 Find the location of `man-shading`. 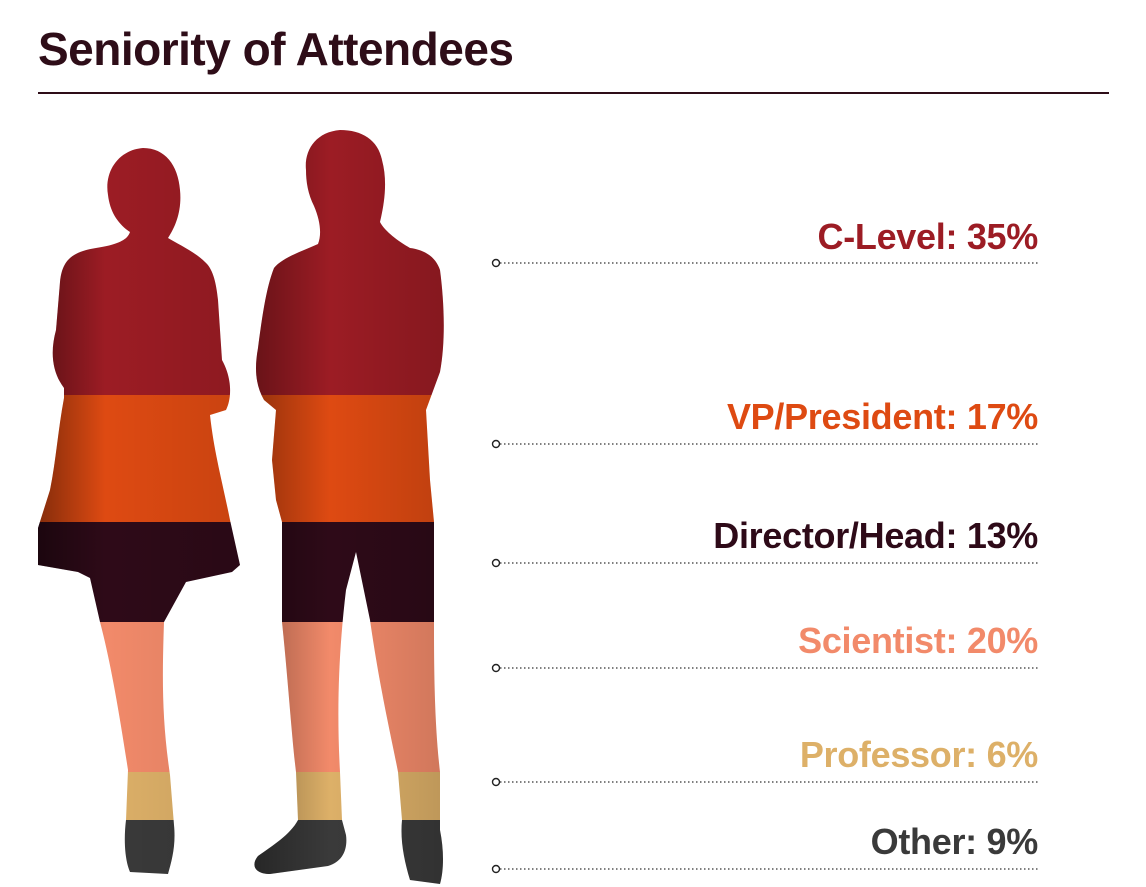

man-shading is located at coordinates (349, 507).